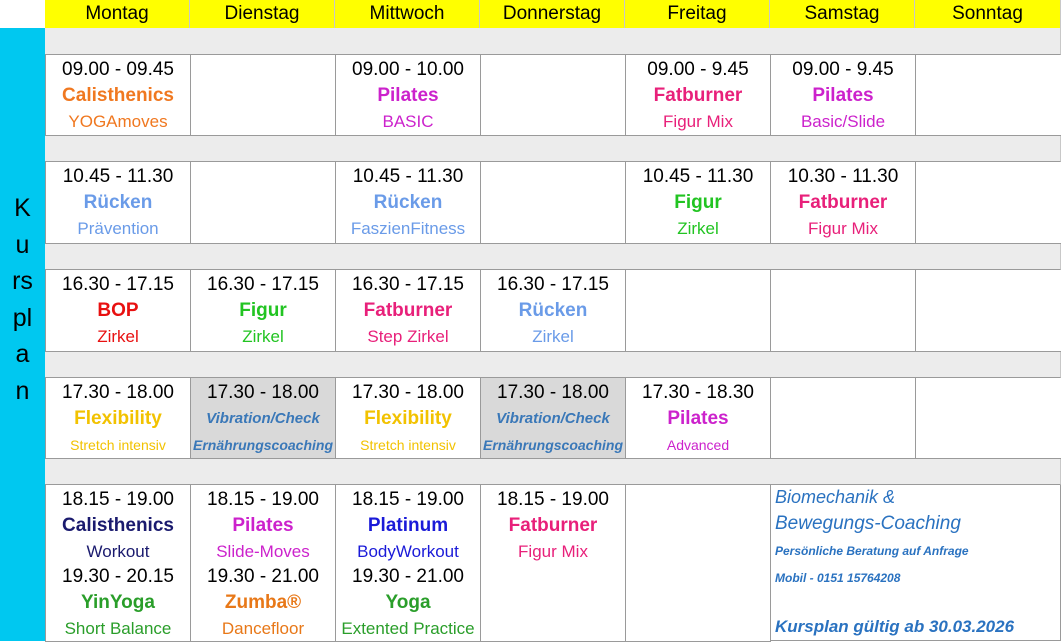 This screenshot has width=1061, height=642. I want to click on class-cell: 10.45 - 11.30 Figur Zirkel, so click(698, 203).